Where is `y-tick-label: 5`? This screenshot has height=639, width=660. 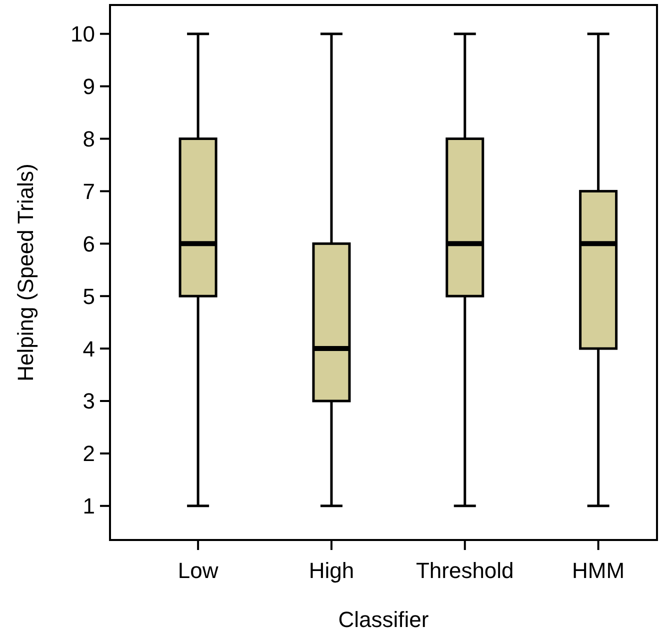
y-tick-label: 5 is located at coordinates (88, 296).